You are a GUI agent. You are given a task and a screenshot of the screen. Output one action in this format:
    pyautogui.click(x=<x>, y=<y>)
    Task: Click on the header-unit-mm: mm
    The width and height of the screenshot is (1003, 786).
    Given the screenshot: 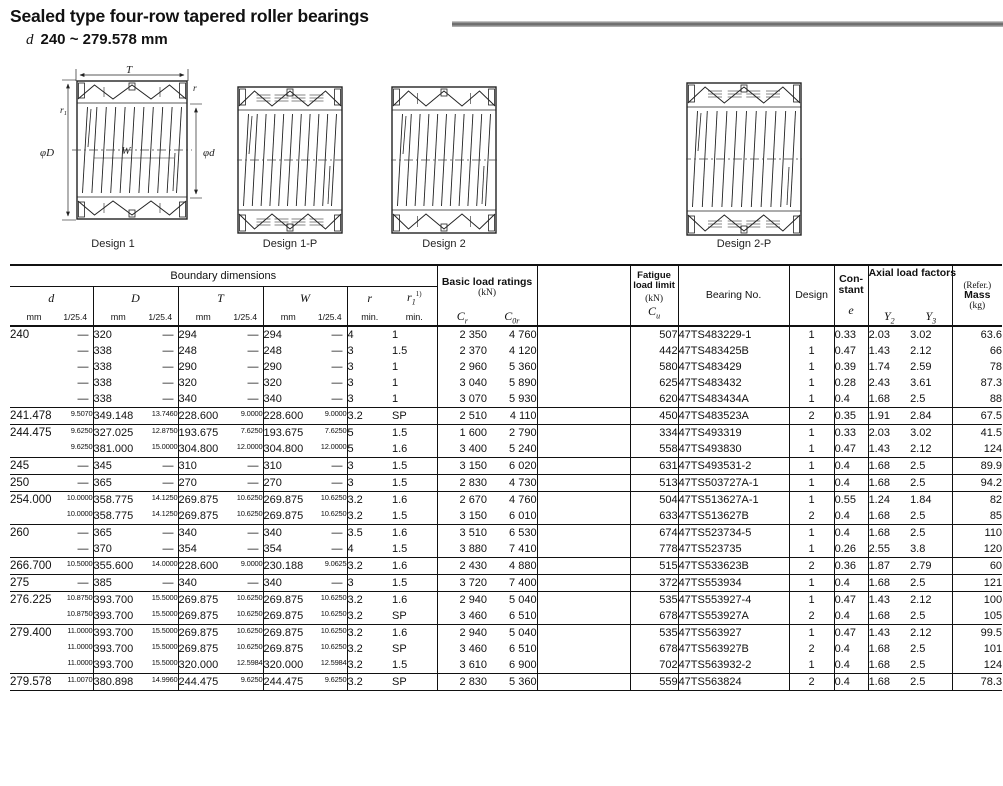 What is the action you would take?
    pyautogui.click(x=34, y=318)
    